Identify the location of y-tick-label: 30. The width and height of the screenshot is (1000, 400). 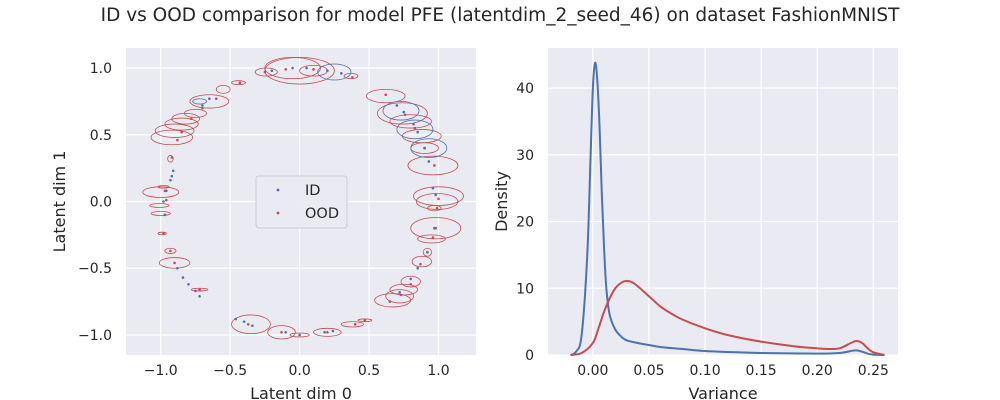
(525, 156).